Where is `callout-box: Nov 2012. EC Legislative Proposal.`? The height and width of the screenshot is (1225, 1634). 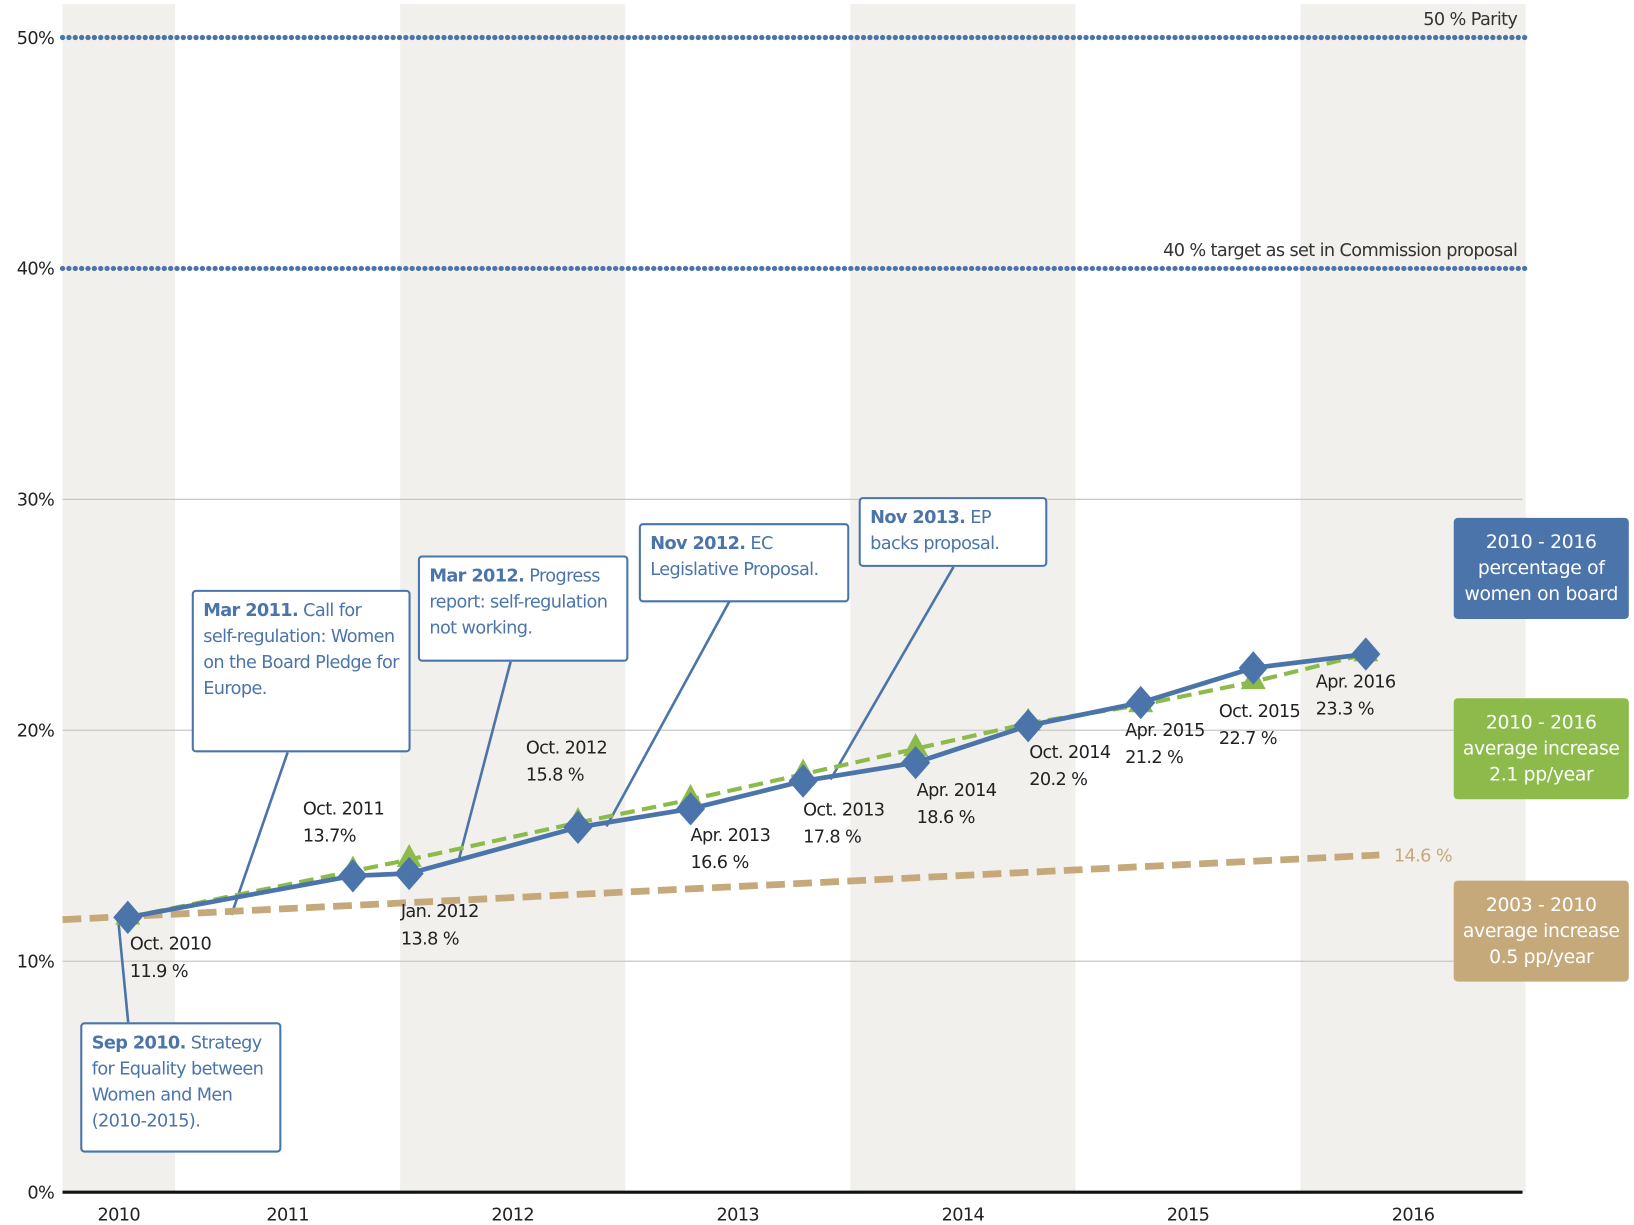 callout-box: Nov 2012. EC Legislative Proposal. is located at coordinates (744, 563).